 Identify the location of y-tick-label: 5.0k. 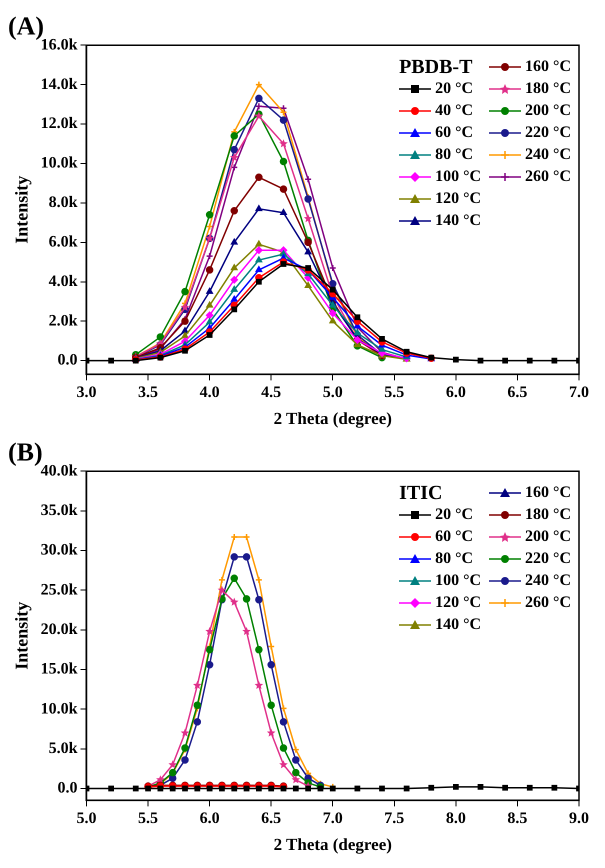
(63, 748).